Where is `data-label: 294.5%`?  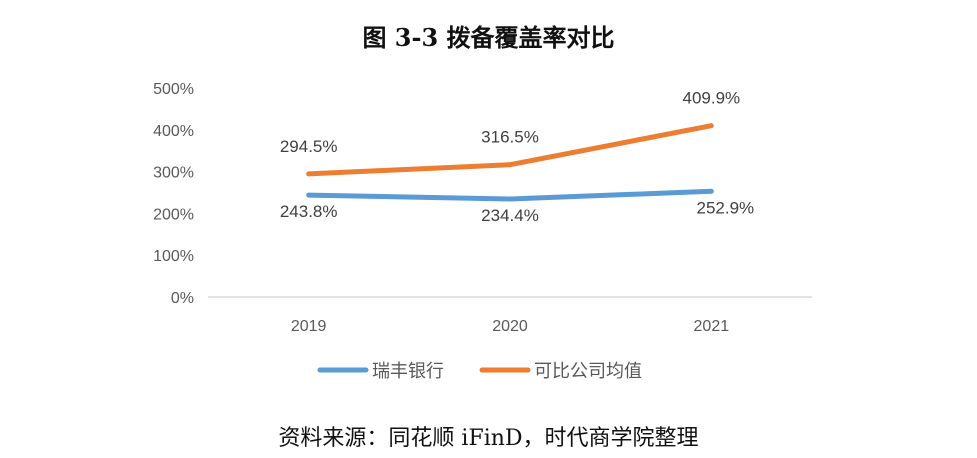
data-label: 294.5% is located at coordinates (309, 146).